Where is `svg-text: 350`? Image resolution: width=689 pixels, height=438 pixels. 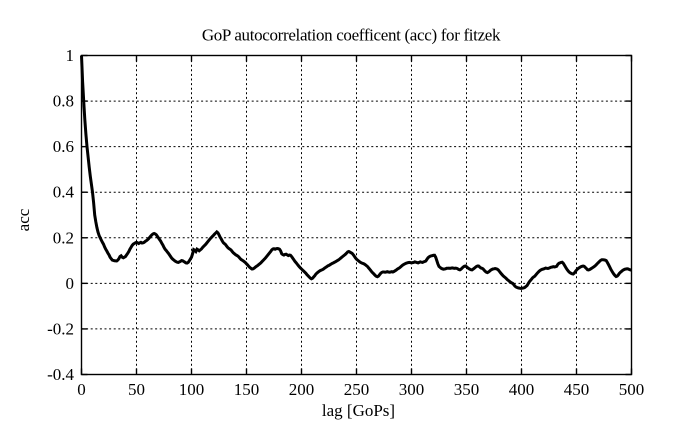
svg-text: 350 is located at coordinates (467, 389).